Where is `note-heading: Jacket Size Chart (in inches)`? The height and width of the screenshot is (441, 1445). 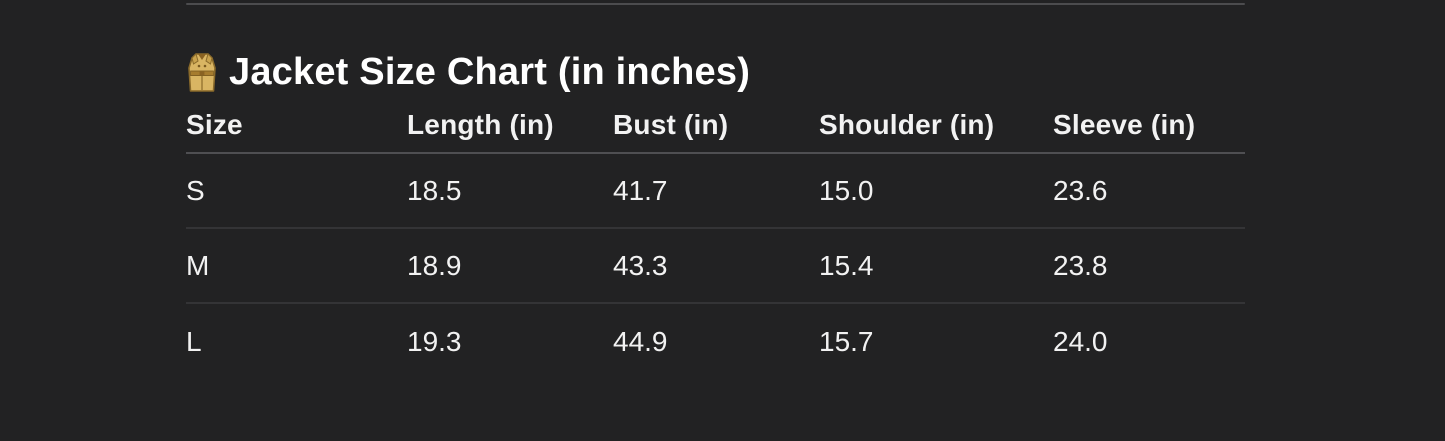 note-heading: Jacket Size Chart (in inches) is located at coordinates (468, 72).